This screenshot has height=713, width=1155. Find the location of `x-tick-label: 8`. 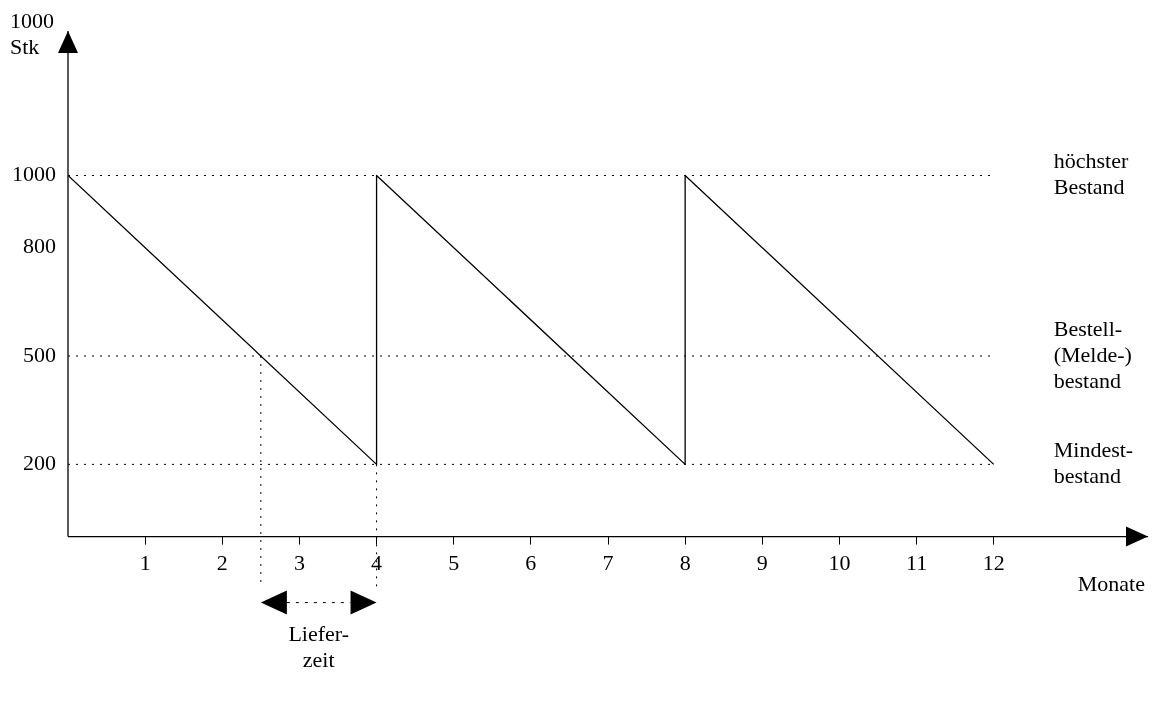

x-tick-label: 8 is located at coordinates (685, 562).